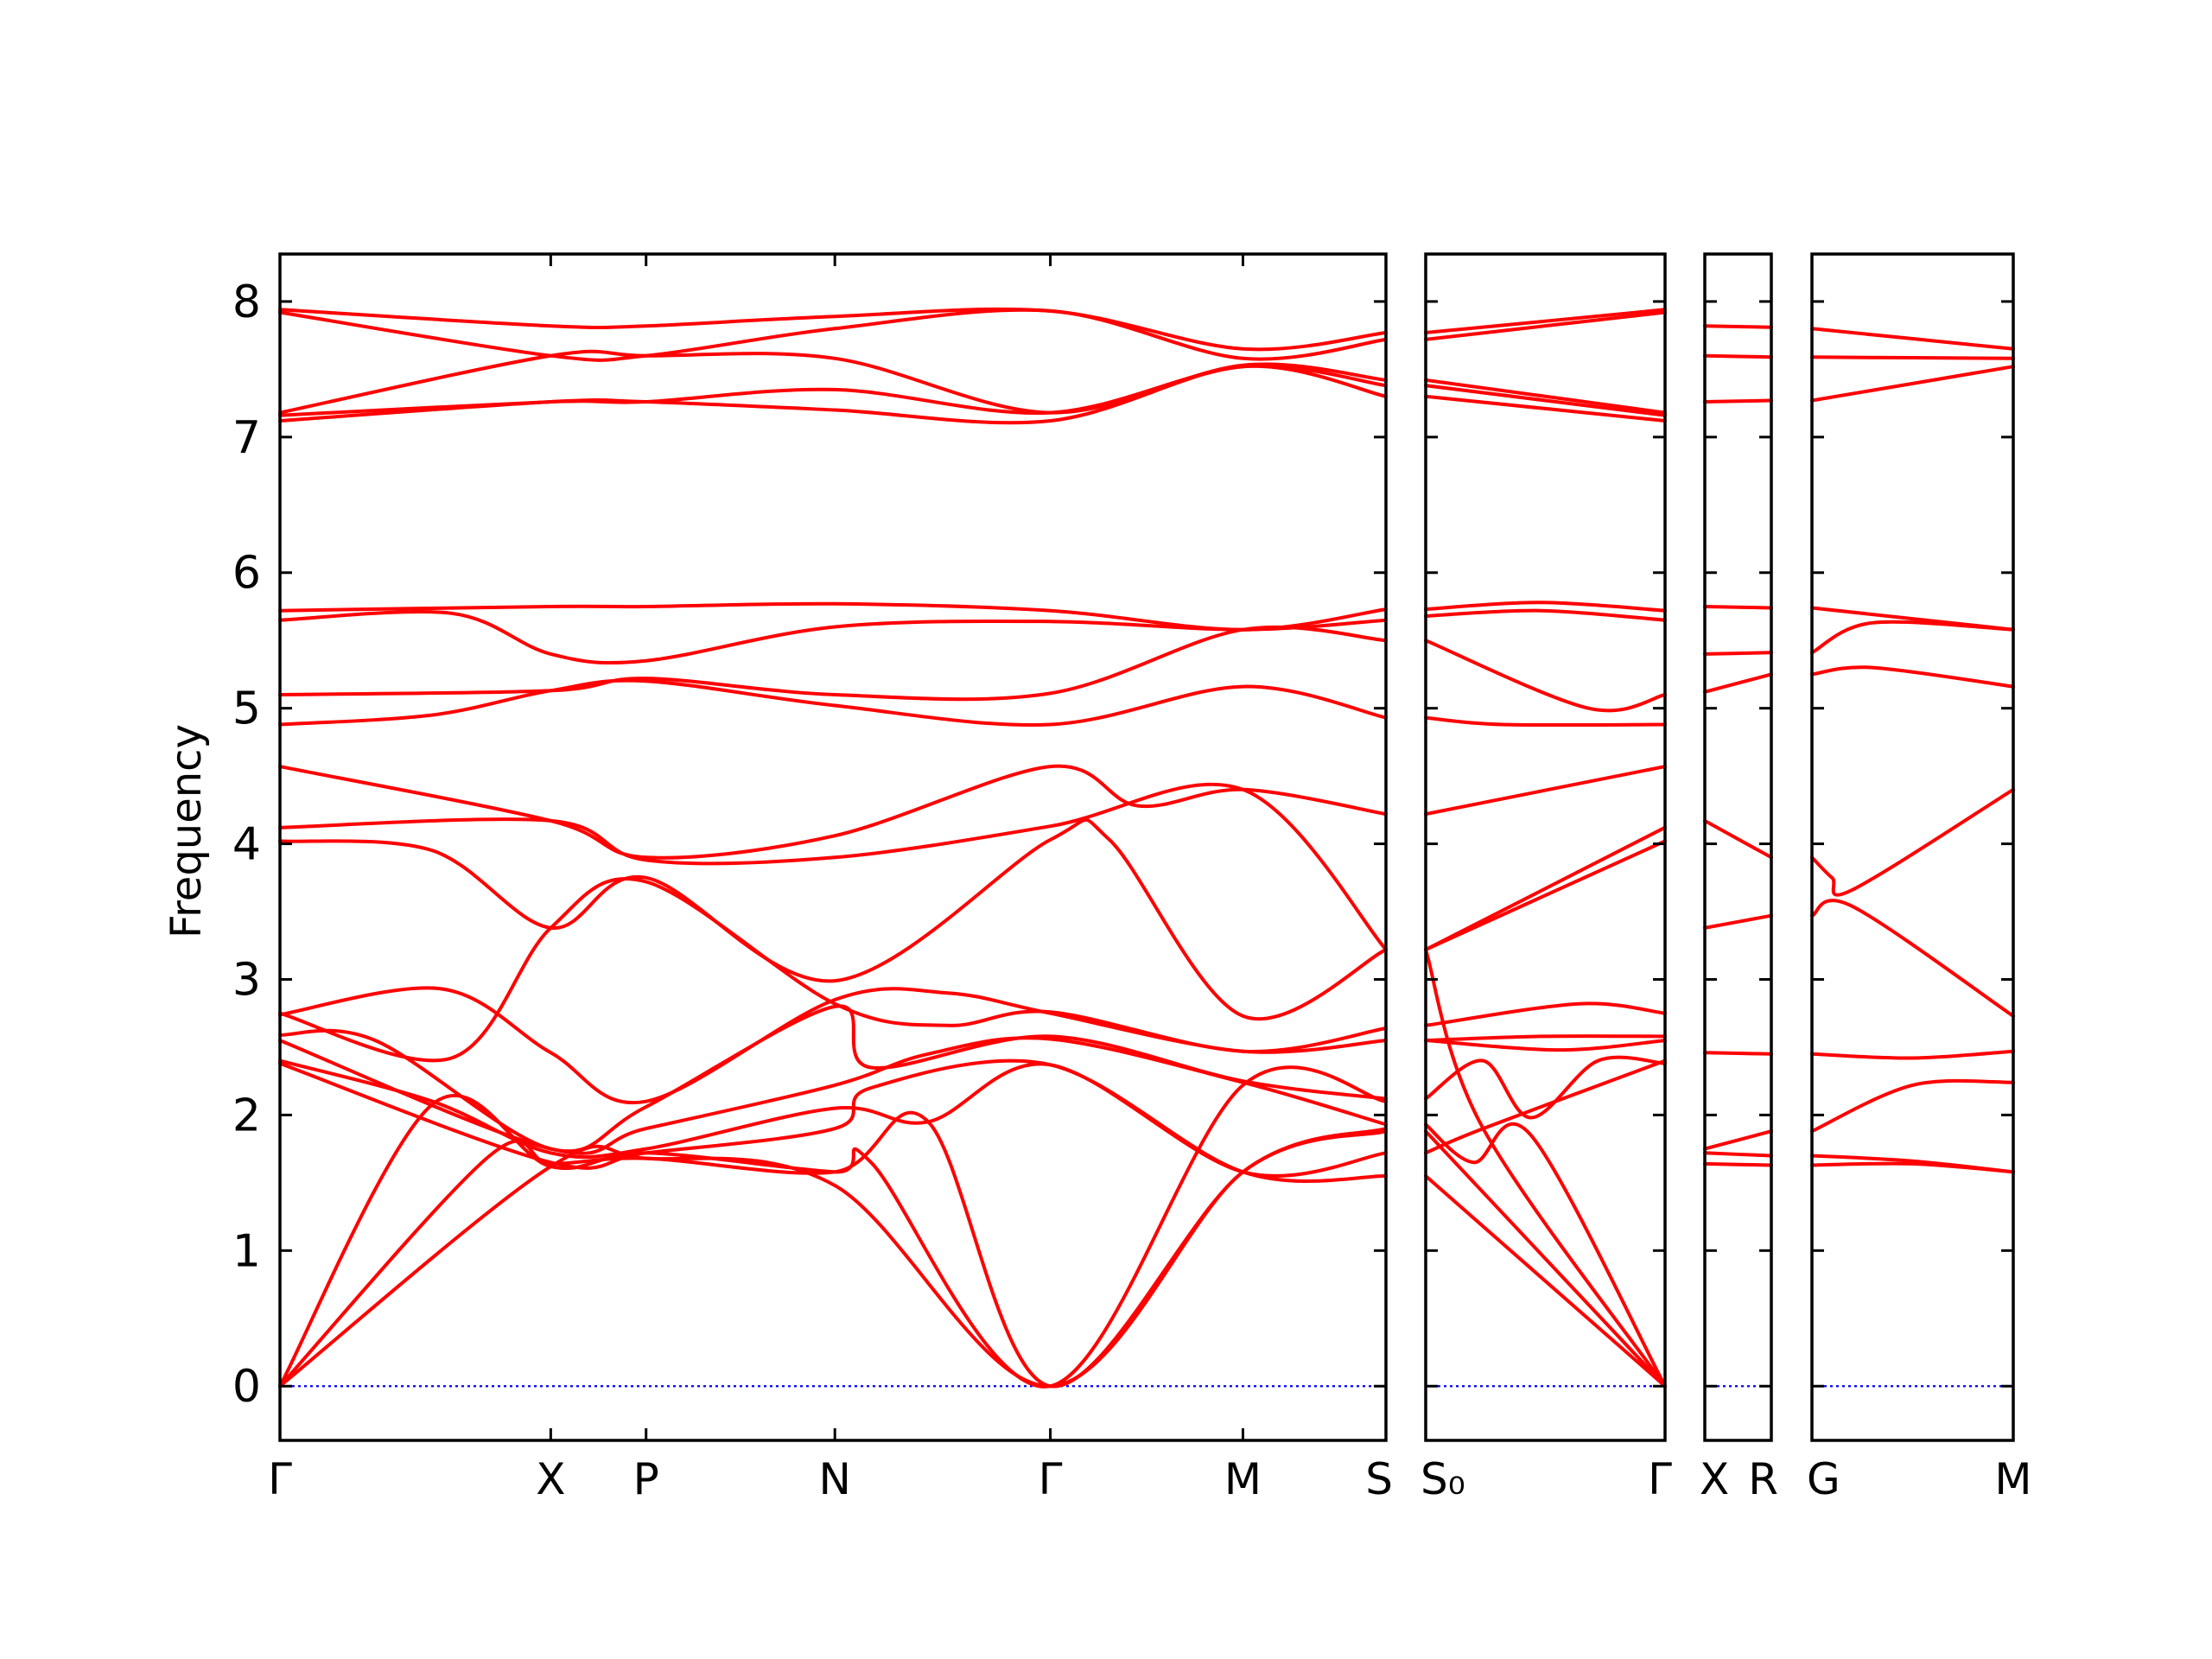 The height and width of the screenshot is (1659, 2212). Describe the element at coordinates (246, 438) in the screenshot. I see `y-tick-label-7: 7` at that location.